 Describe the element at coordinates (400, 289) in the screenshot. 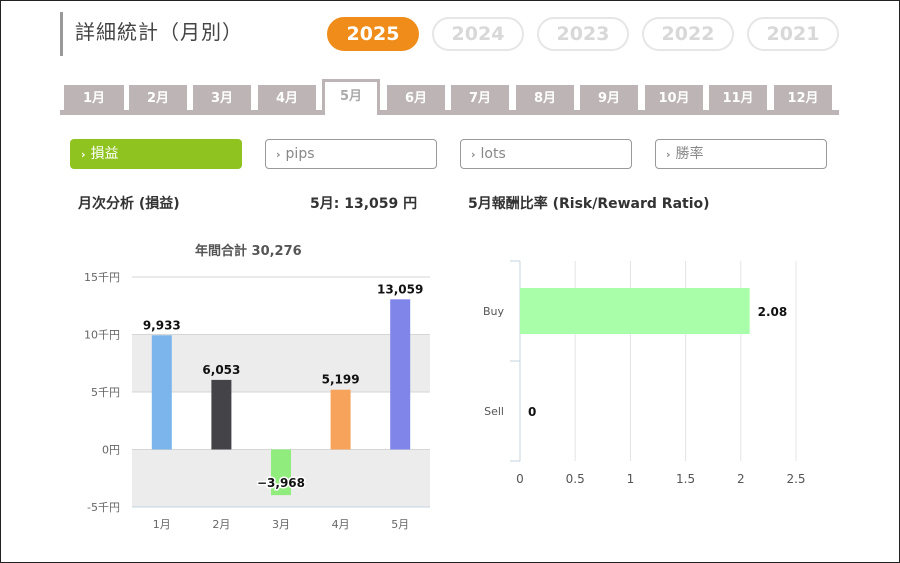

I see `data-label: 13,059` at that location.